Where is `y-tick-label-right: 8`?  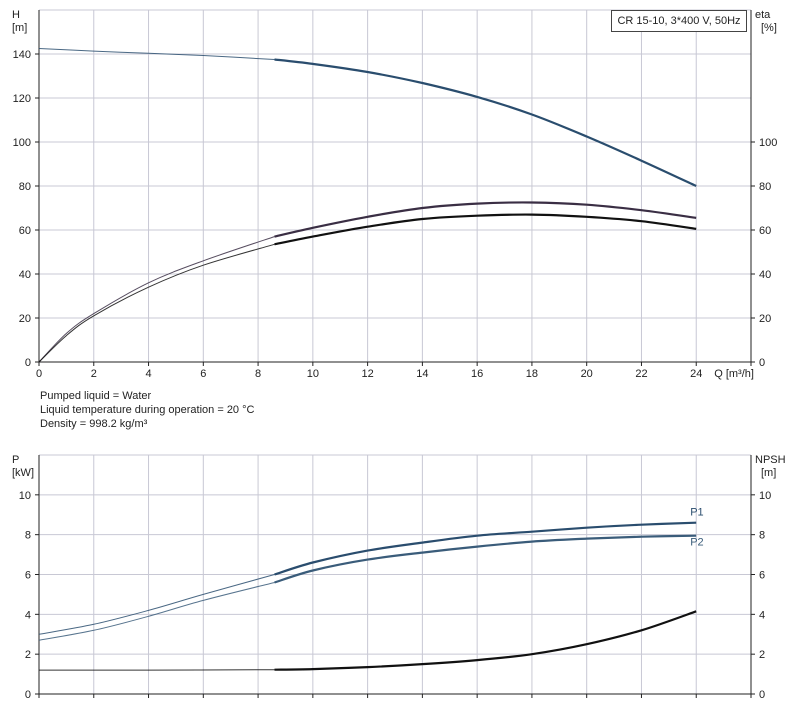 y-tick-label-right: 8 is located at coordinates (762, 536).